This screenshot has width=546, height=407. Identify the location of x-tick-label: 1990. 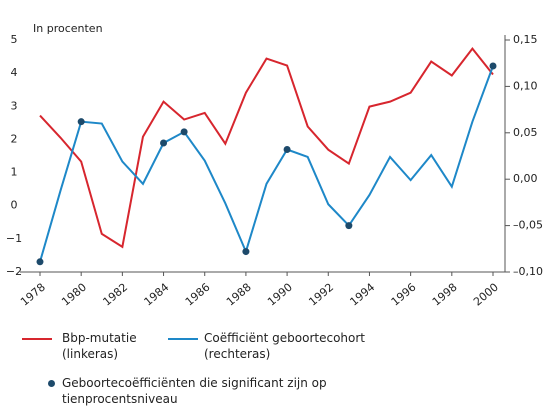
(280, 295).